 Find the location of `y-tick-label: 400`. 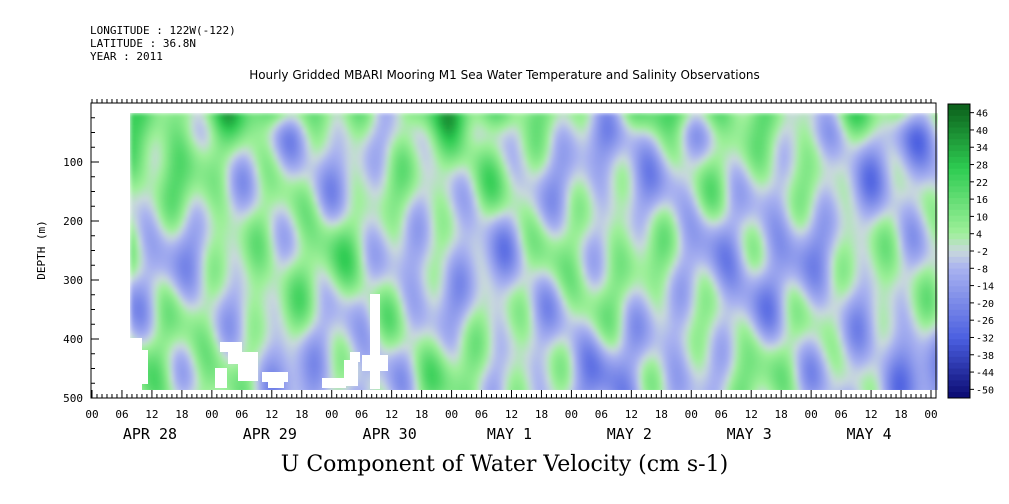

y-tick-label: 400 is located at coordinates (73, 339).